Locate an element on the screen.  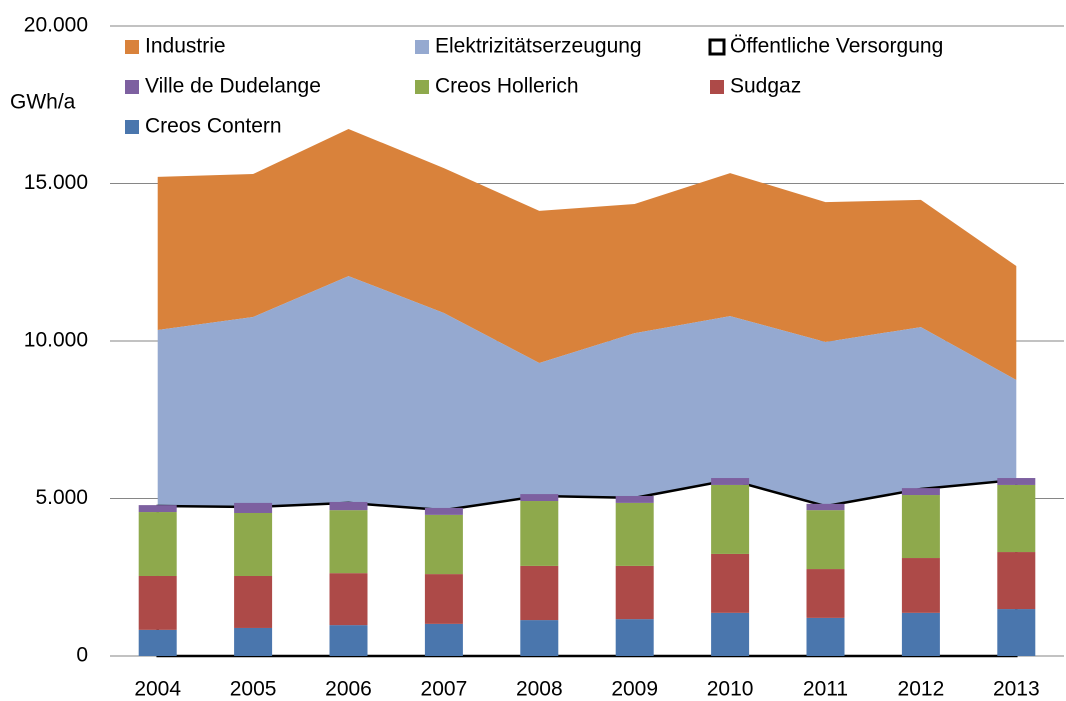
y-axis-label: GWh/a is located at coordinates (43, 102).